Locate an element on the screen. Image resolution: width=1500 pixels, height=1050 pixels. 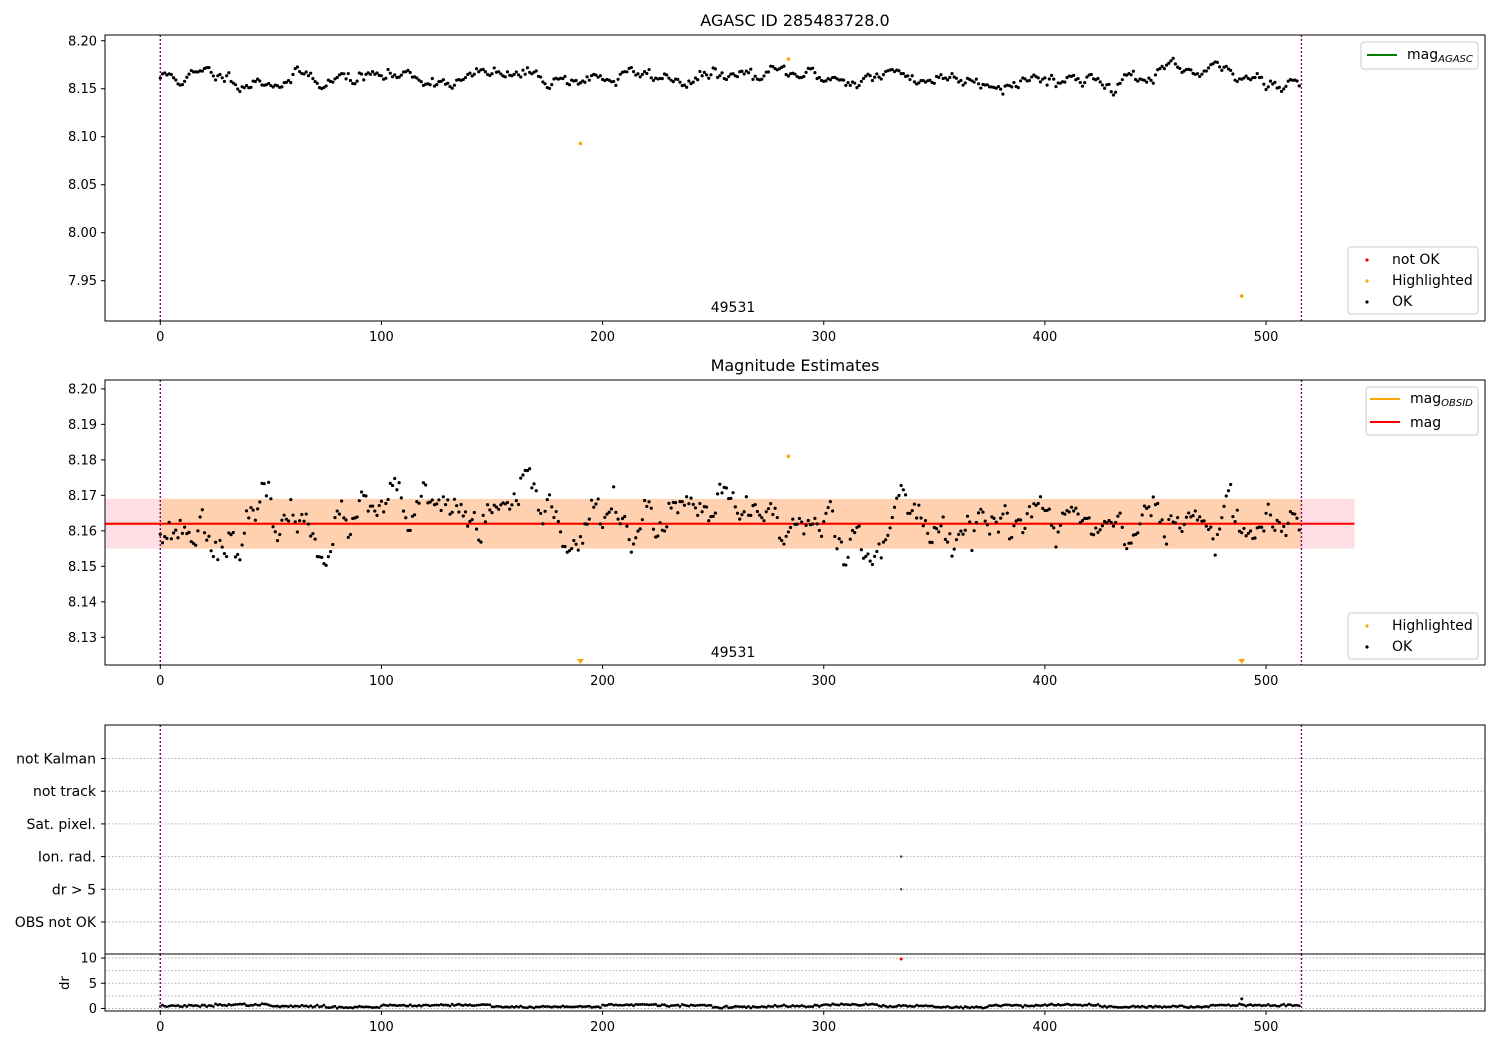
y-tick-label: 0 is located at coordinates (93, 1009).